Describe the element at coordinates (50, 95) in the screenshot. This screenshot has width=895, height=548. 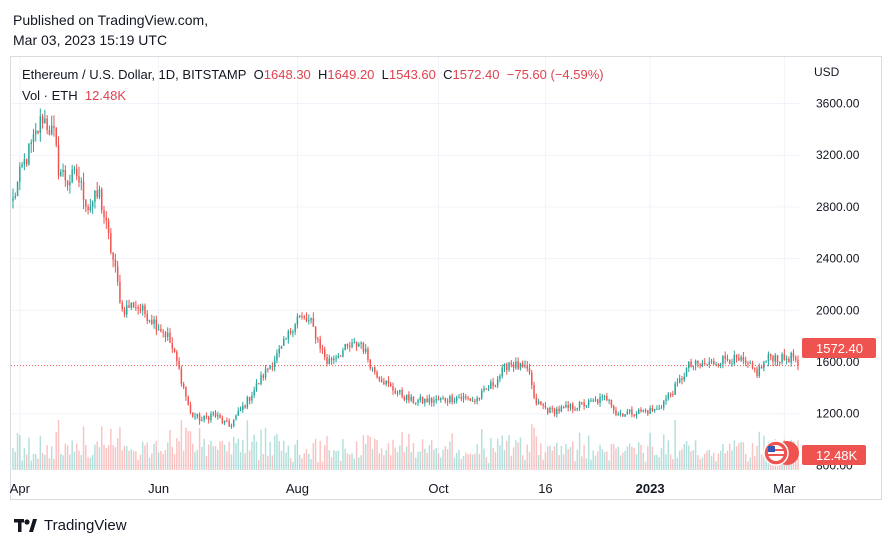
I see `volume-label: Vol · ETH` at that location.